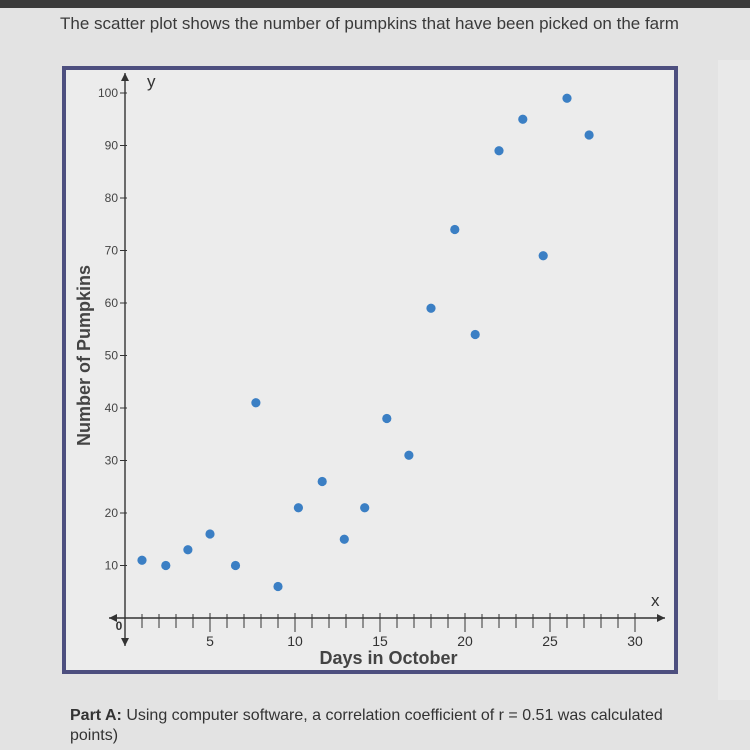 The width and height of the screenshot is (750, 750). Describe the element at coordinates (112, 566) in the screenshot. I see `y-tick-label: 10` at that location.